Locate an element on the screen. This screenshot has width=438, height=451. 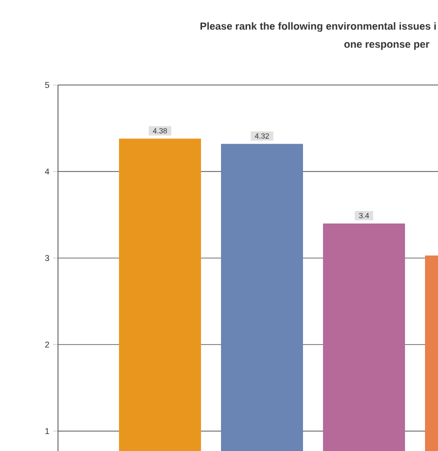
y-tick-label: 5 is located at coordinates (47, 85).